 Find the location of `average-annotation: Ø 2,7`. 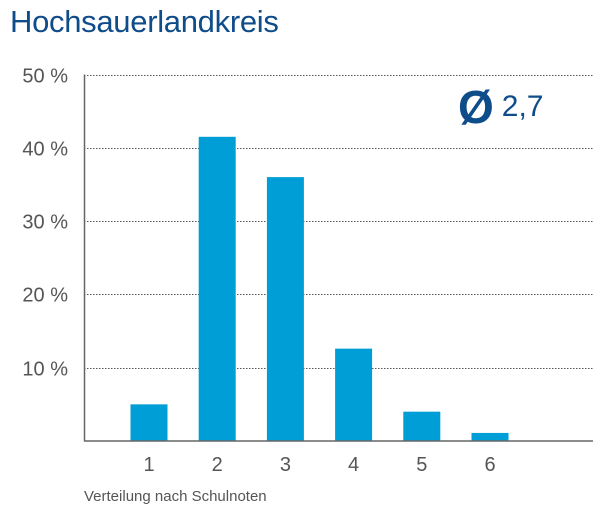

average-annotation: Ø 2,7 is located at coordinates (501, 107).